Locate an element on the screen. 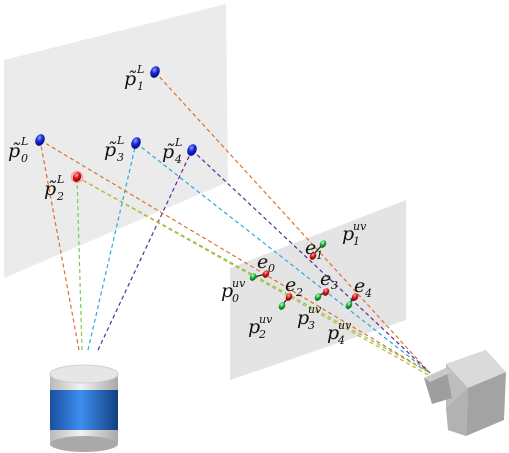 The image size is (509, 453). camera-icon is located at coordinates (465, 393).